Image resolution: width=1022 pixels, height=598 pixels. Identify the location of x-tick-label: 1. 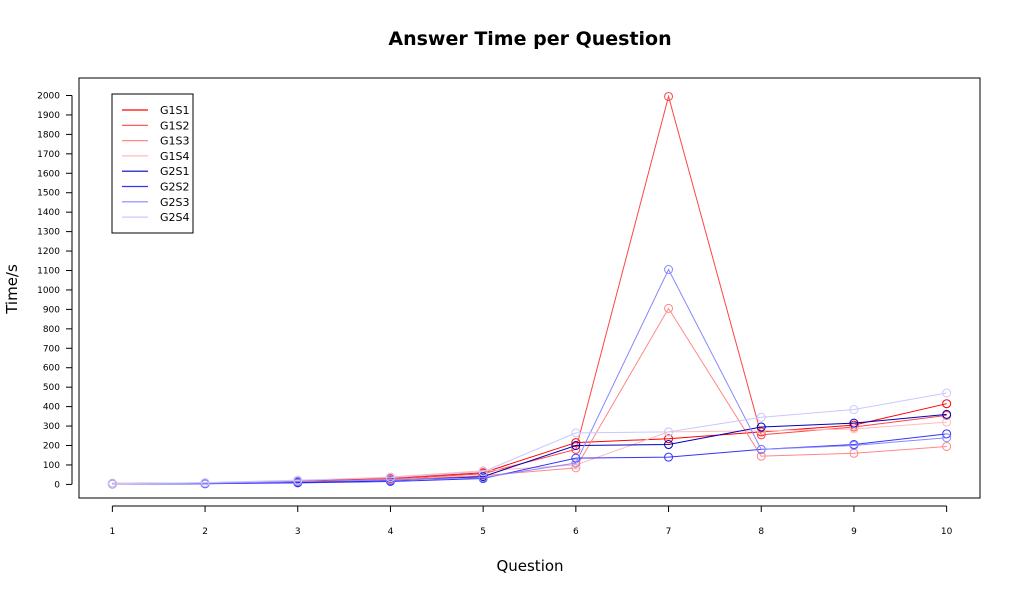
(113, 532).